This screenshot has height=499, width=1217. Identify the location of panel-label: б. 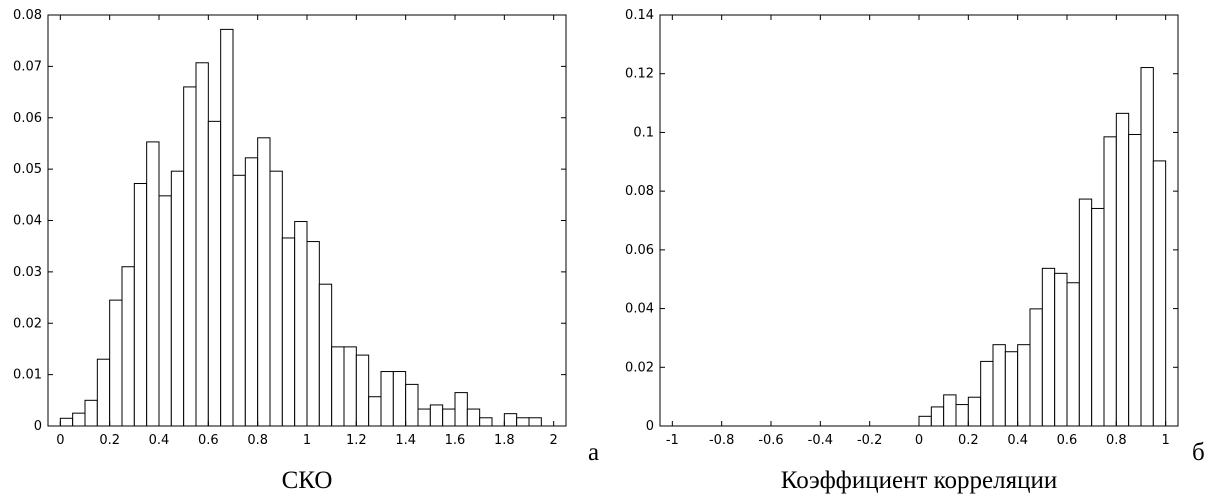
(1198, 452).